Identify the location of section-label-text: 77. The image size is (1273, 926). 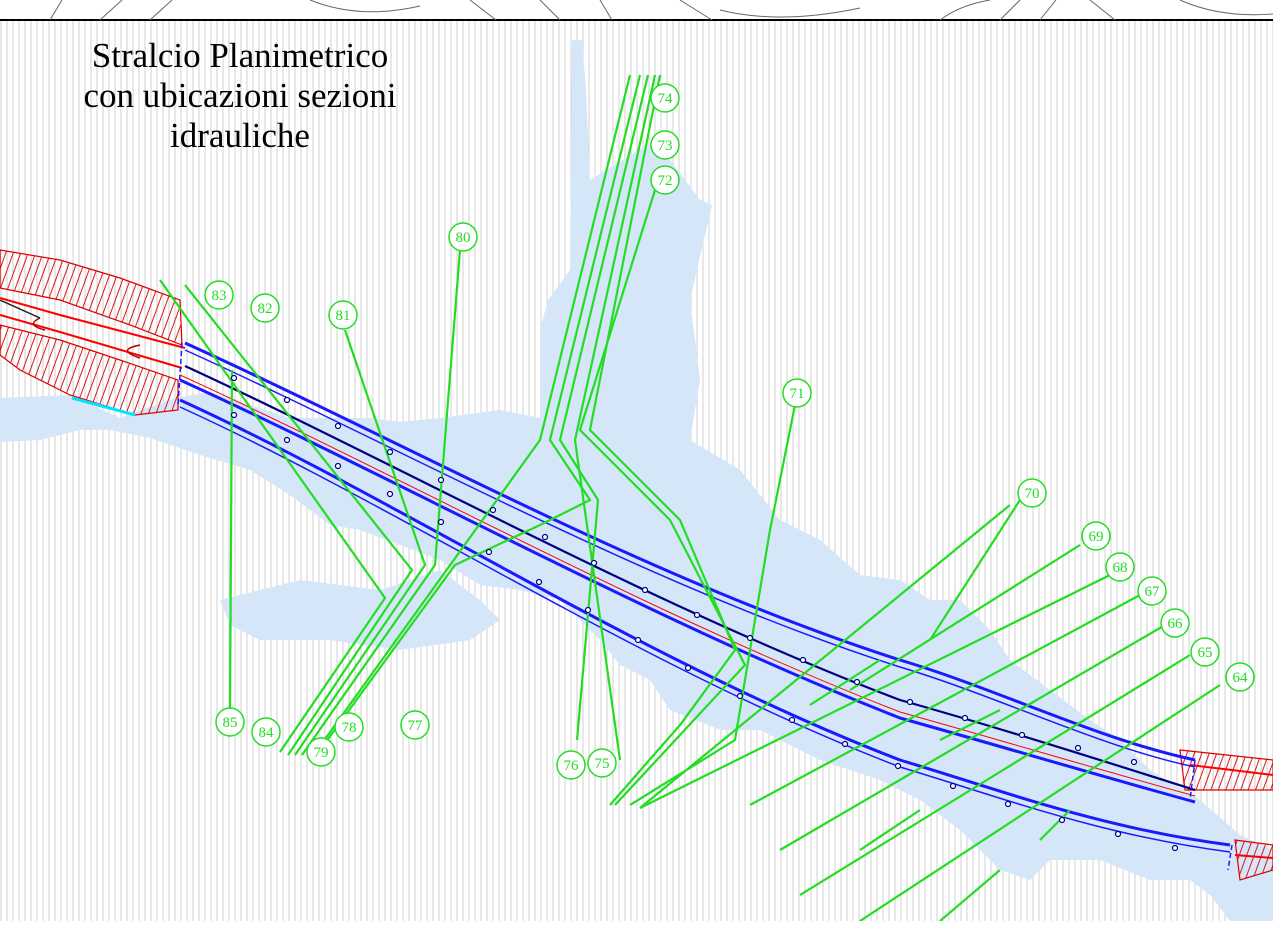
(416, 726).